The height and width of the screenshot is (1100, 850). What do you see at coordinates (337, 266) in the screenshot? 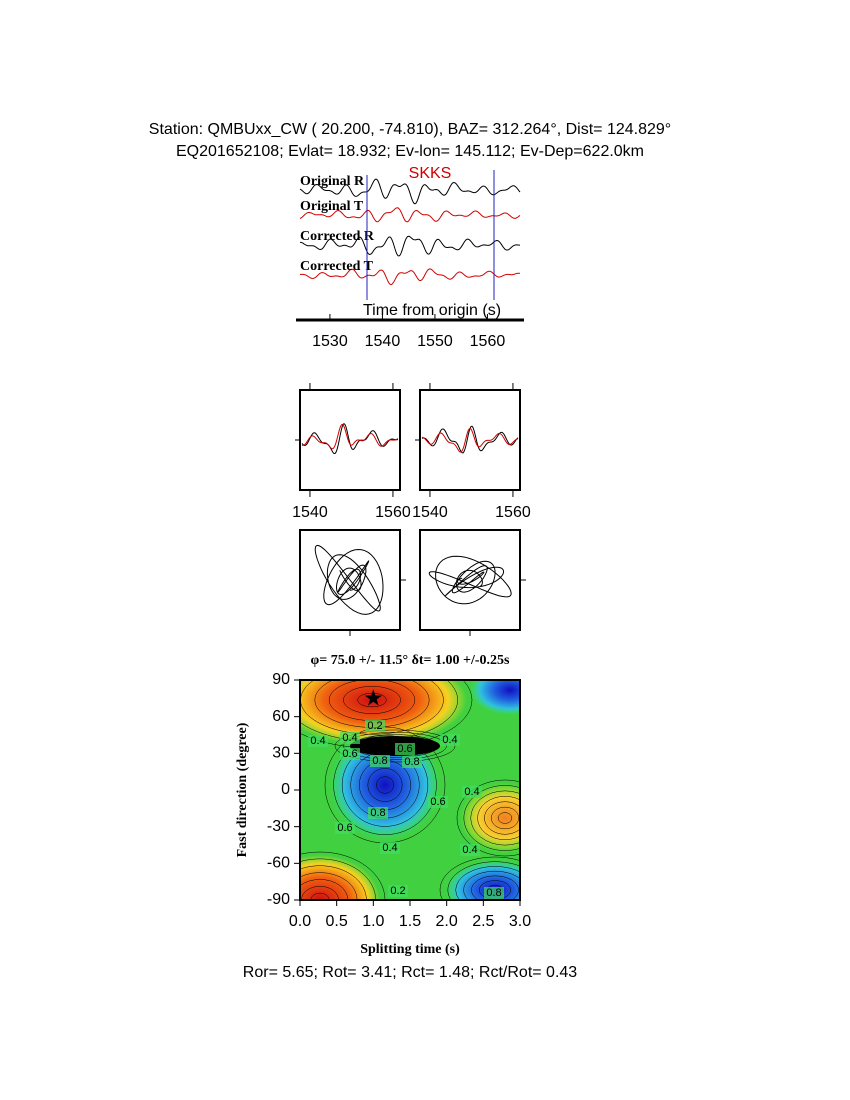
I see `trace-label: Corrected T` at bounding box center [337, 266].